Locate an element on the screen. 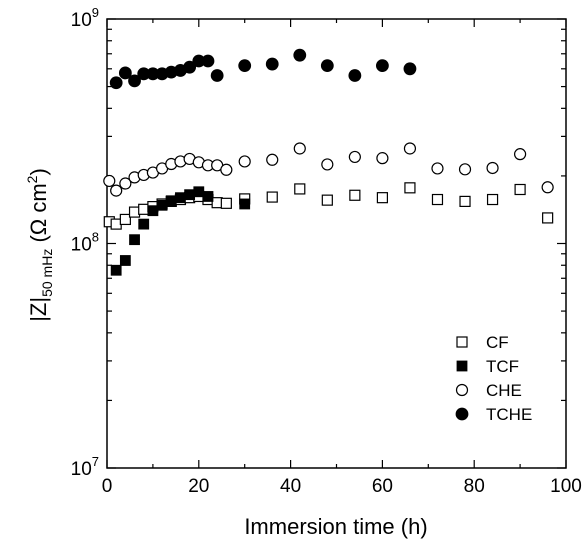 This screenshot has width=587, height=547. x-tick-label: 40 is located at coordinates (290, 486).